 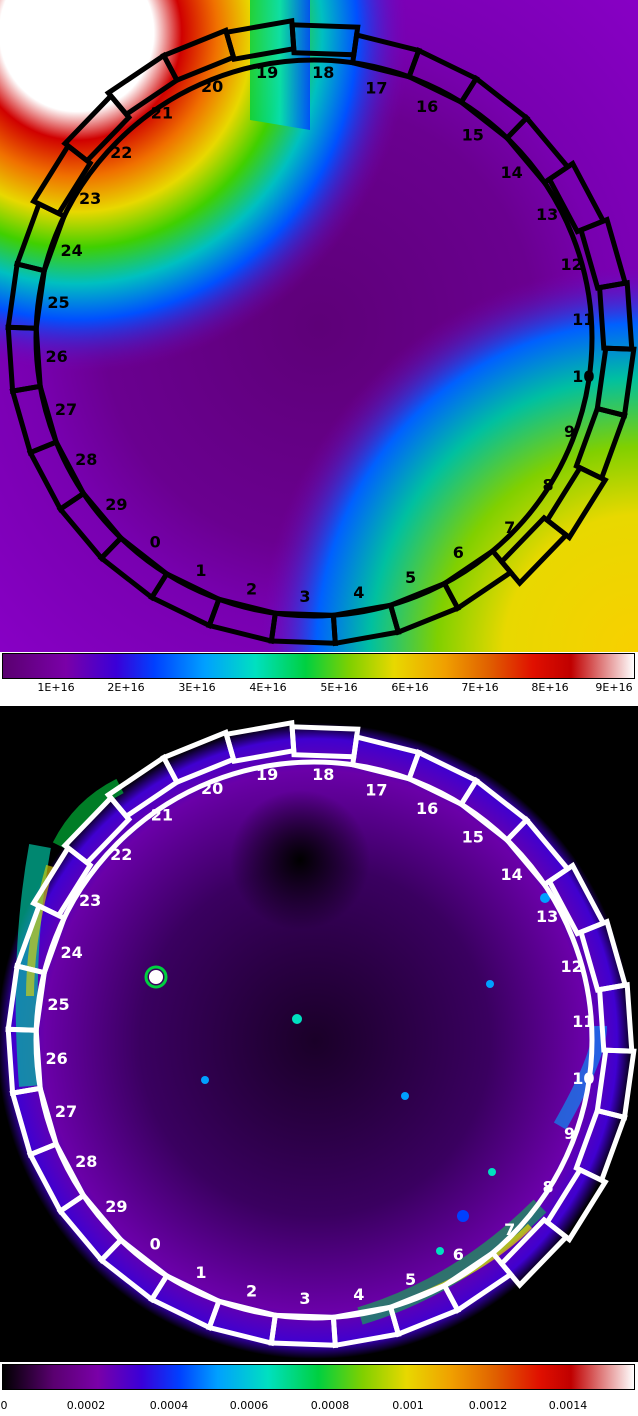 I want to click on colorbar-tick-label: 1E+16, so click(x=56, y=687).